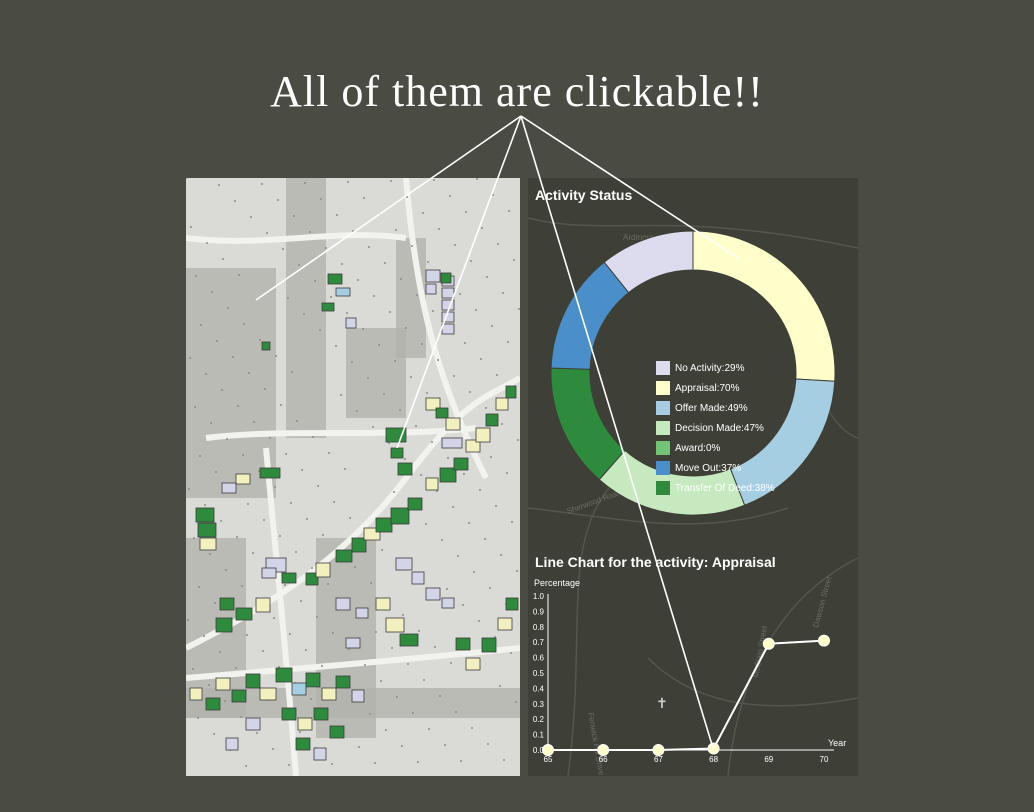  What do you see at coordinates (715, 468) in the screenshot?
I see `legend-item: Move Out:37%` at bounding box center [715, 468].